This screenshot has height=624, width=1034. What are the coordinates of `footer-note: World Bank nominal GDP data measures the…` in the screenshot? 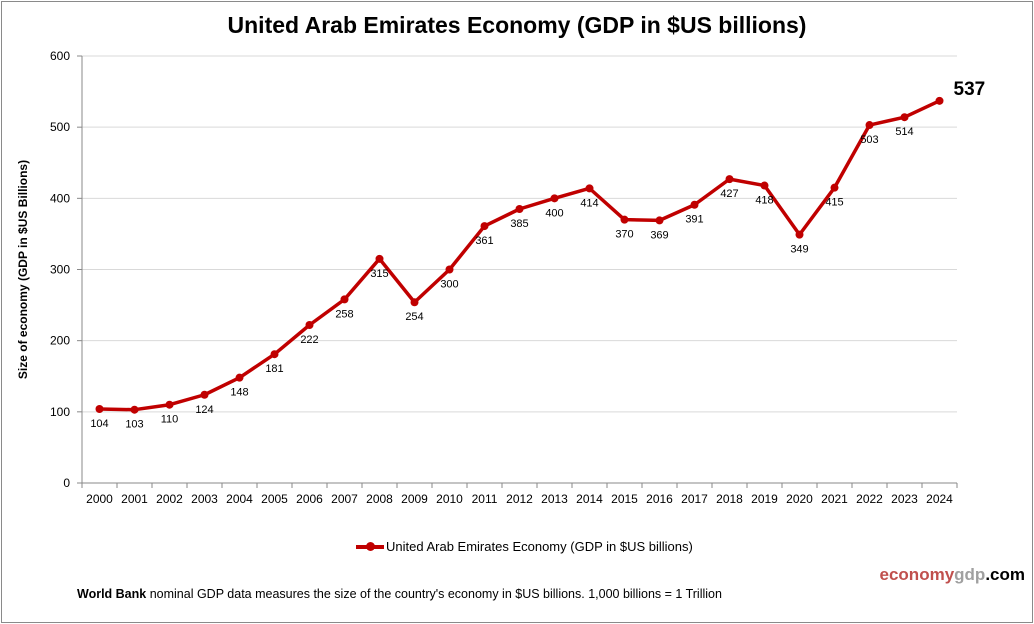 It's located at (399, 594).